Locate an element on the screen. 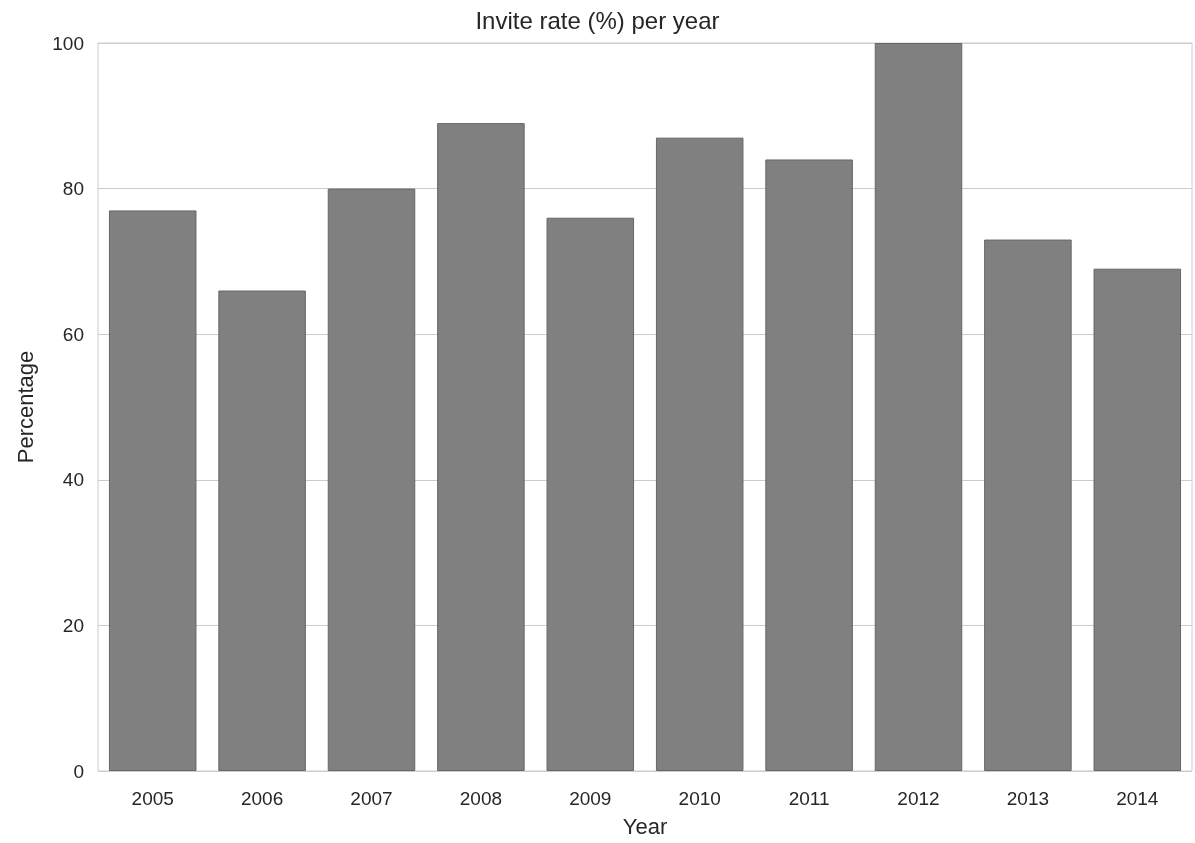 The image size is (1195, 843). x-tick-label: 2008 is located at coordinates (481, 798).